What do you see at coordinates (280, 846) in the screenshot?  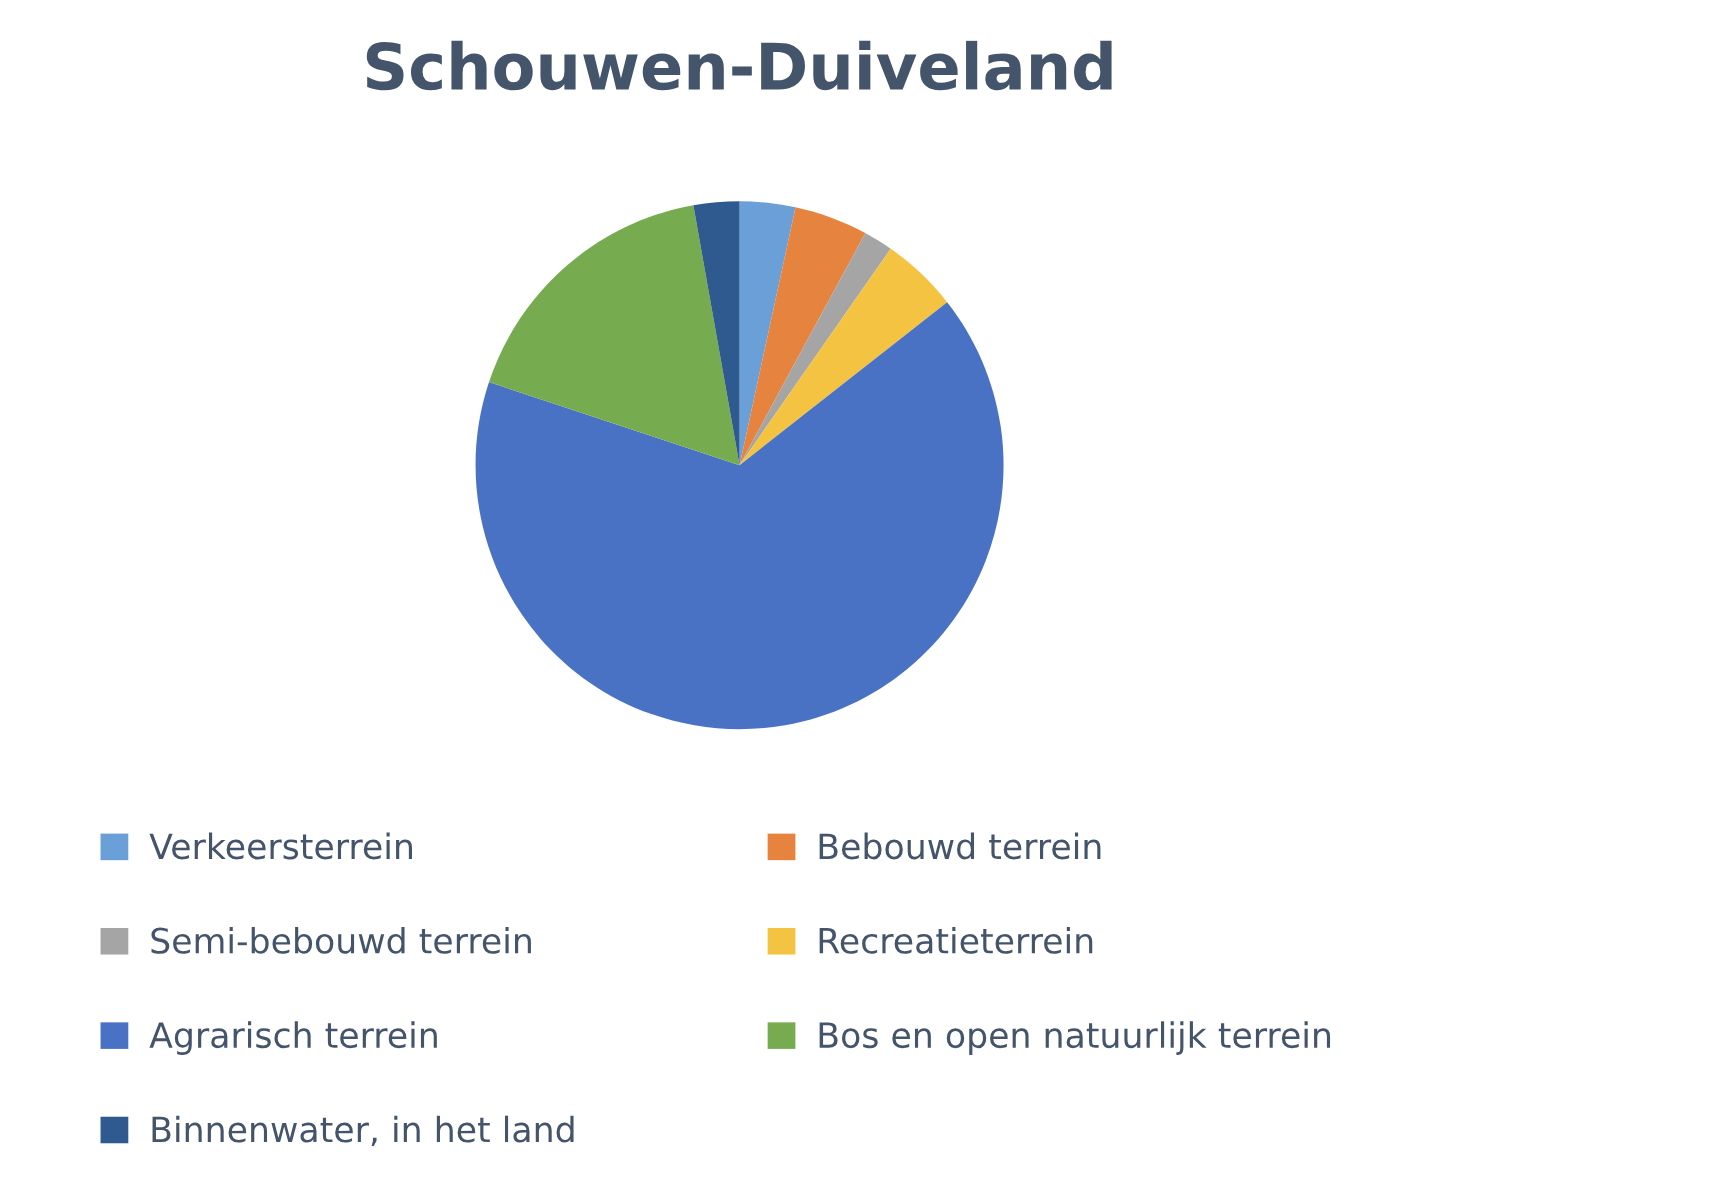 I see `legend-label: Verkeersterrein` at bounding box center [280, 846].